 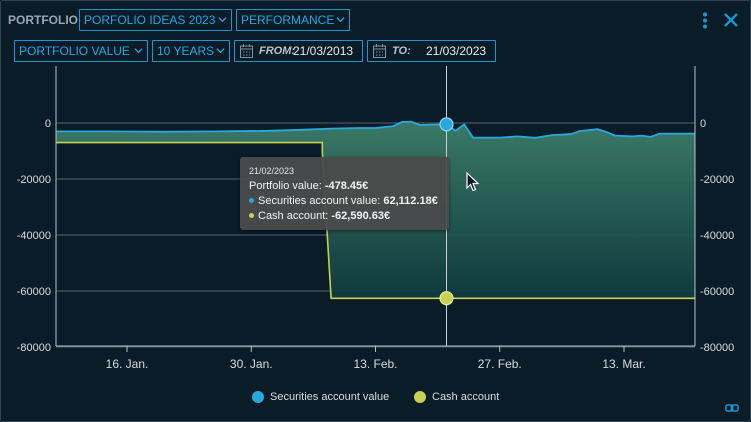 I want to click on portfolio-select: PORFOLIO IDEAS 2023, so click(x=155, y=20).